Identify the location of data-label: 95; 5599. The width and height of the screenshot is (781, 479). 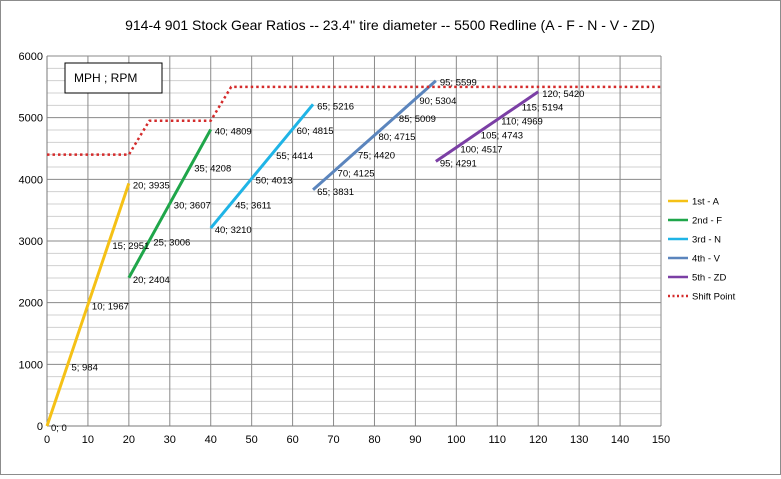
(458, 83).